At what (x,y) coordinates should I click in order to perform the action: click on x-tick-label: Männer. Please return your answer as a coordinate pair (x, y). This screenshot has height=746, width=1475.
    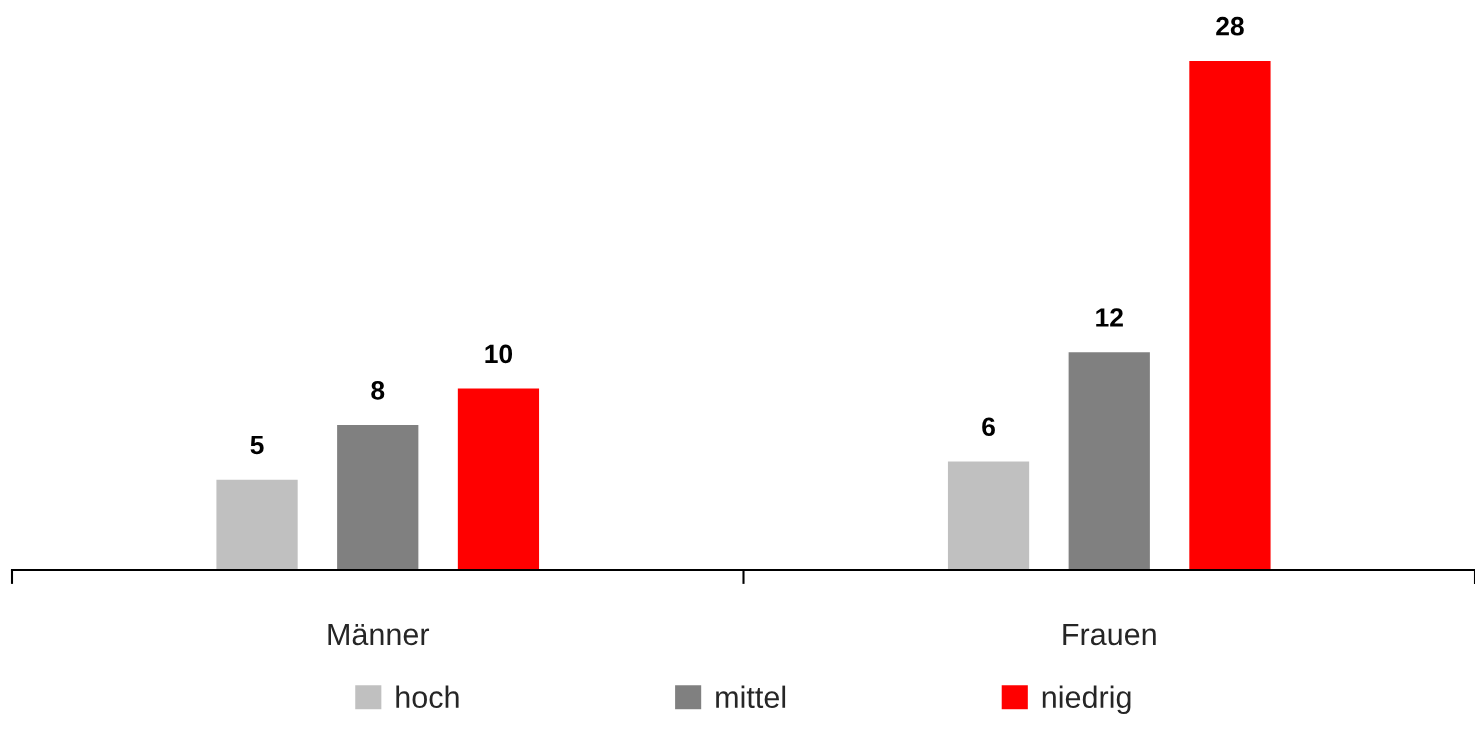
    Looking at the image, I should click on (379, 634).